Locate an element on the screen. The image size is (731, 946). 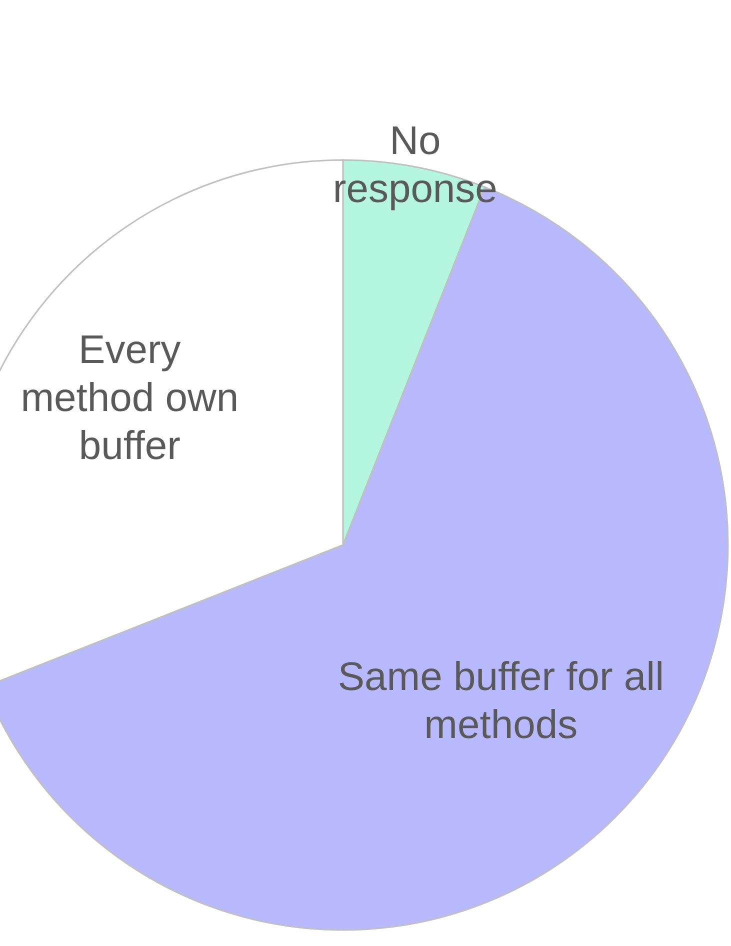
slice-label: No response is located at coordinates (415, 164).